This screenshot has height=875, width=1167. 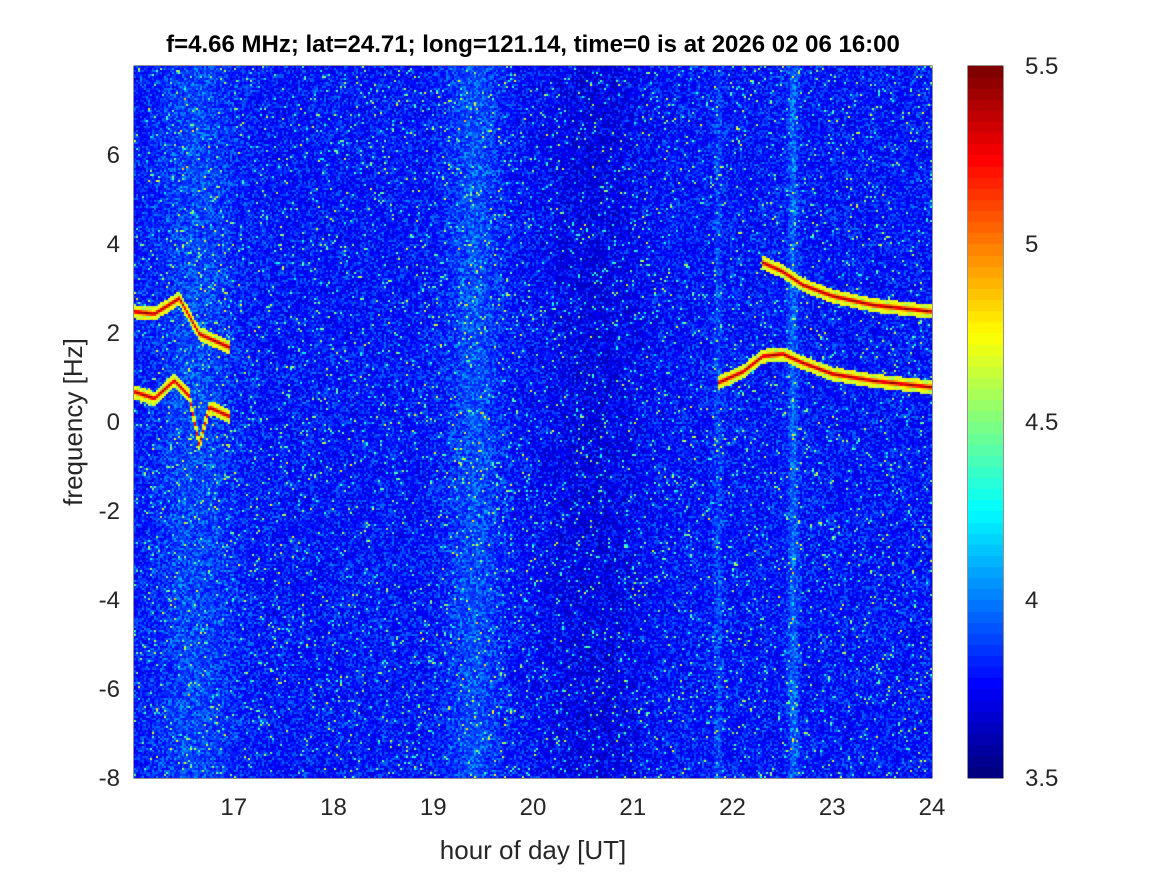 I want to click on y-tick-label: 4, so click(x=113, y=244).